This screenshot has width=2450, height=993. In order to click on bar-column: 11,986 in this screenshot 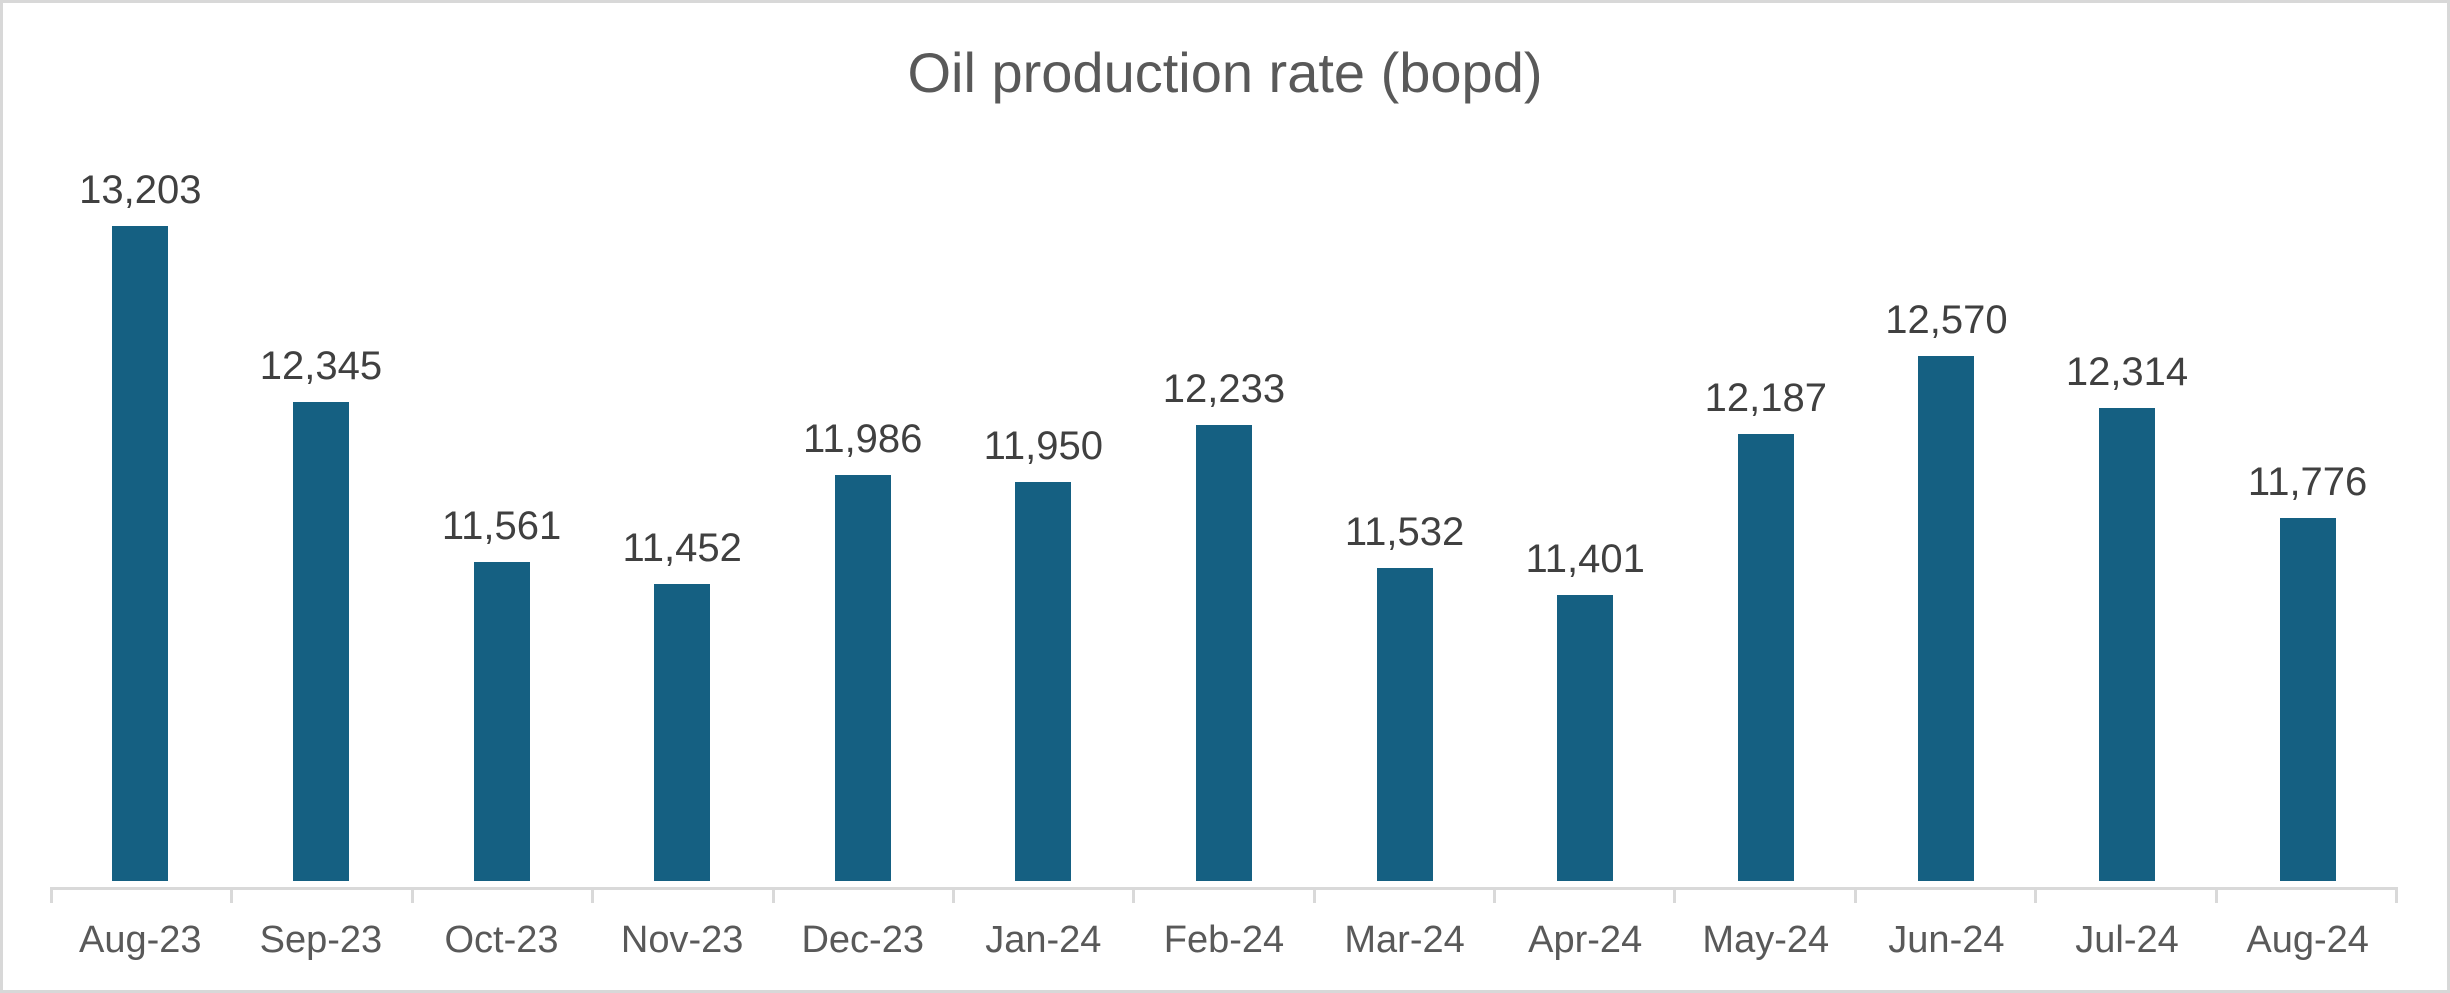, I will do `click(862, 509)`.